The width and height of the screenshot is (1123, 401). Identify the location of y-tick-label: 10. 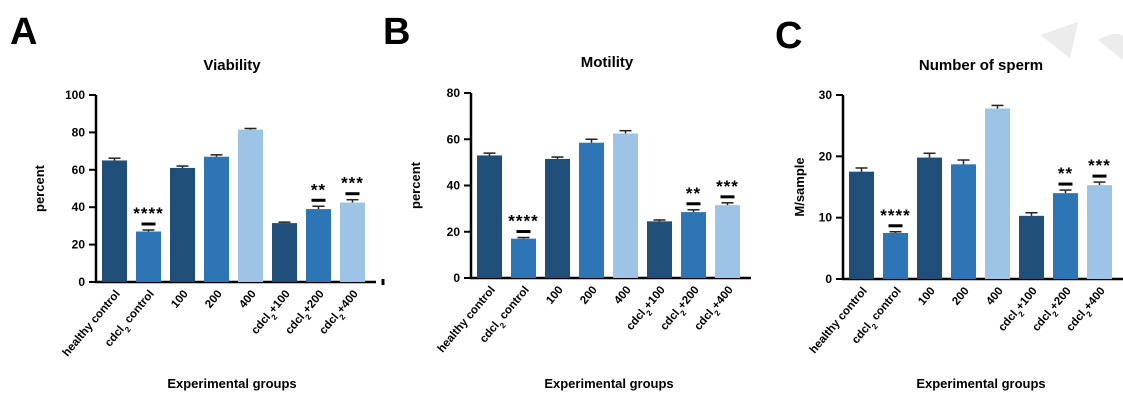
(826, 218).